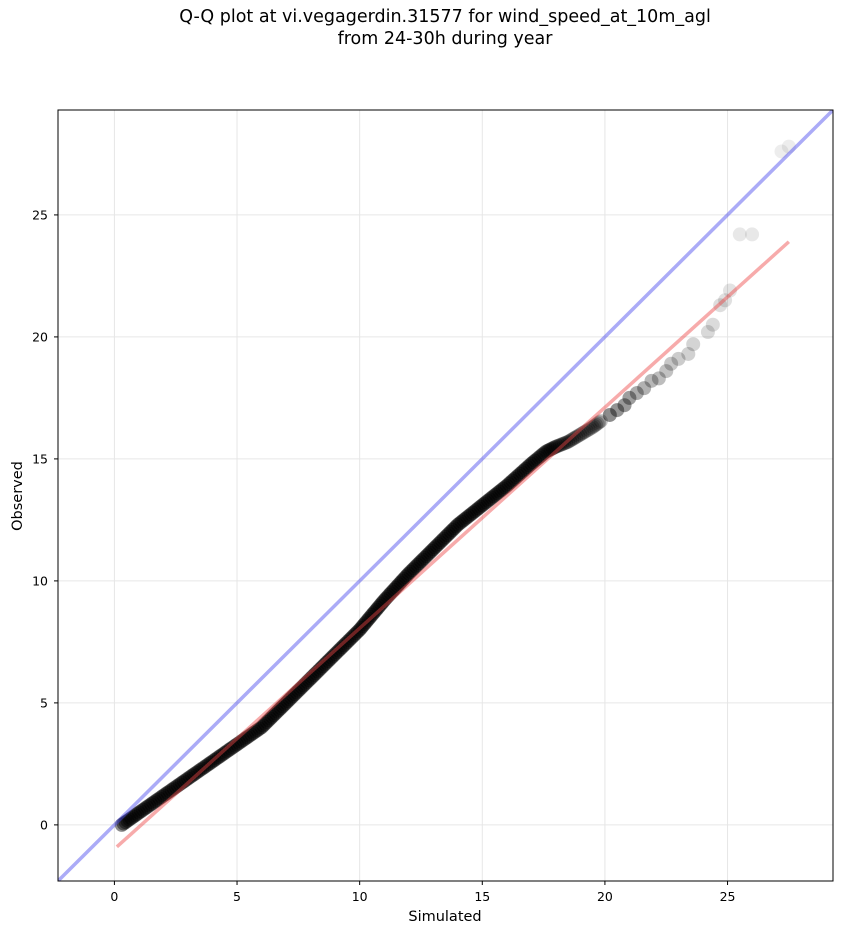  What do you see at coordinates (237, 896) in the screenshot?
I see `x-tick-label: 5` at bounding box center [237, 896].